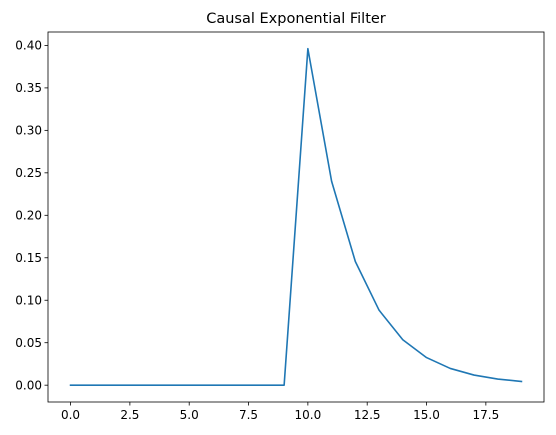  I want to click on x-tick-label: 17.5, so click(485, 415).